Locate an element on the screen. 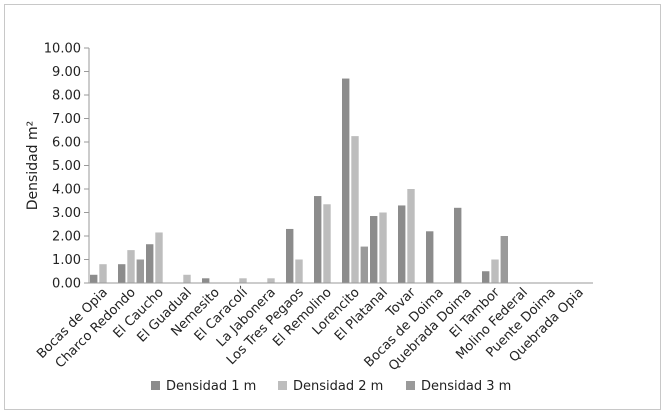  y-tick-label: 7.00 is located at coordinates (66, 119).